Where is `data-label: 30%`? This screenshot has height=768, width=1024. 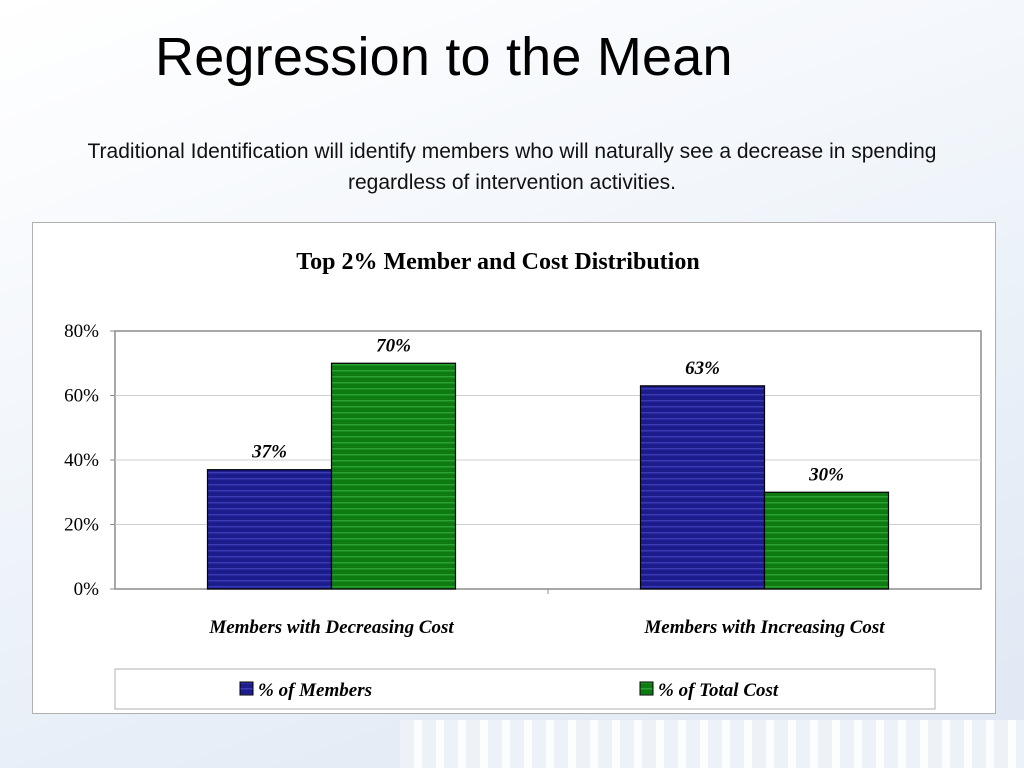 data-label: 30% is located at coordinates (826, 474).